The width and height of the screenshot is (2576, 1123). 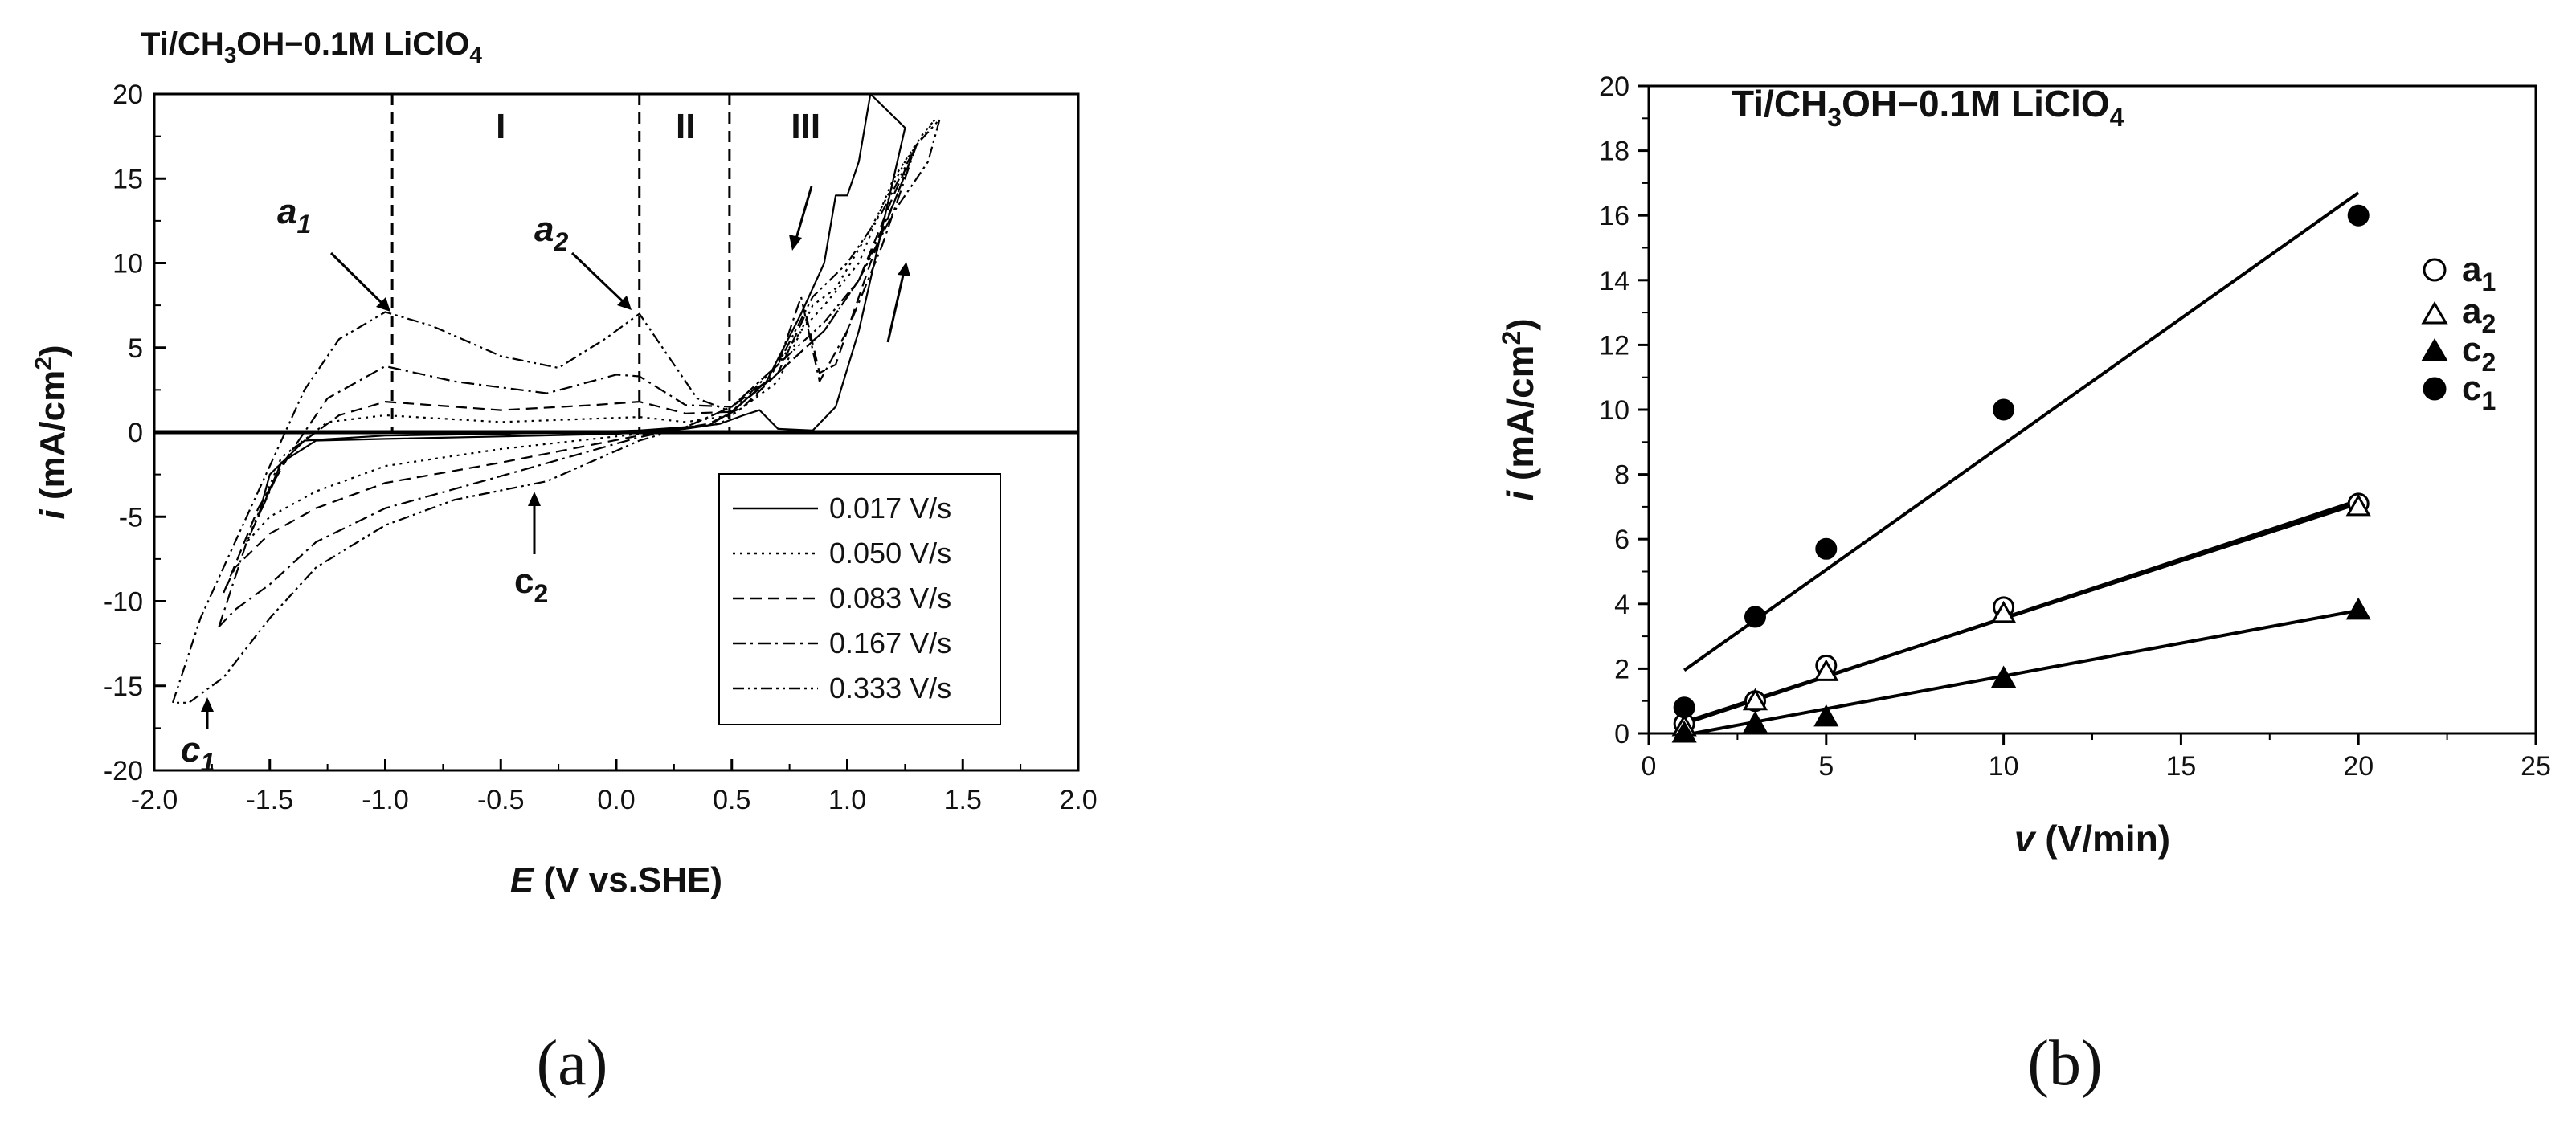 I want to click on legend-b-label-c1: c1, so click(x=2479, y=392).